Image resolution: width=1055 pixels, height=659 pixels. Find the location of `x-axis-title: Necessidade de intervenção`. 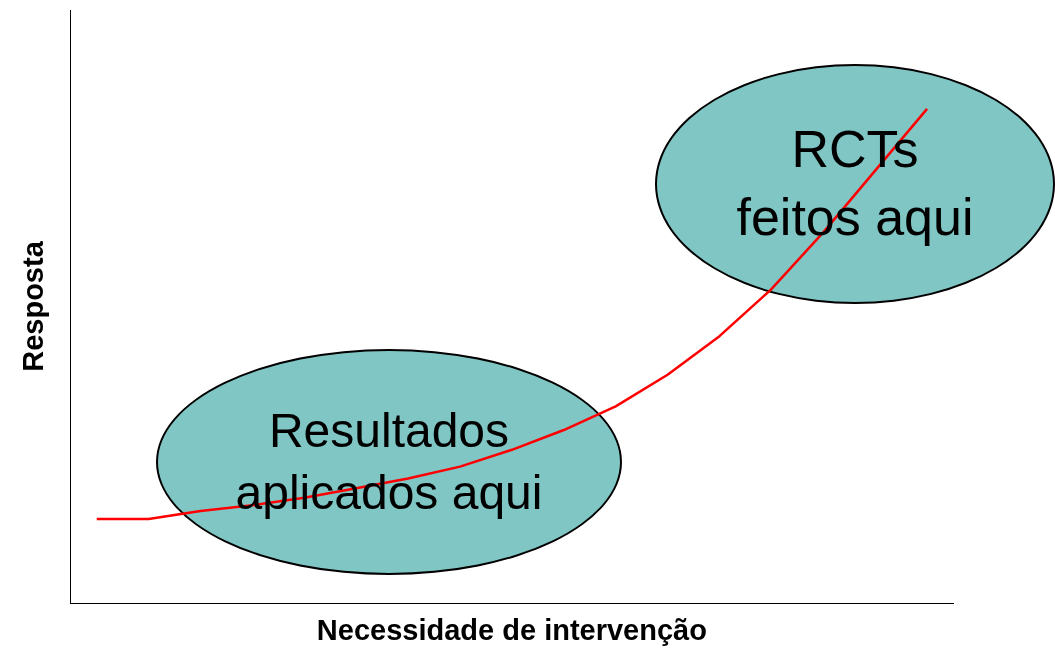

x-axis-title: Necessidade de intervenção is located at coordinates (511, 629).